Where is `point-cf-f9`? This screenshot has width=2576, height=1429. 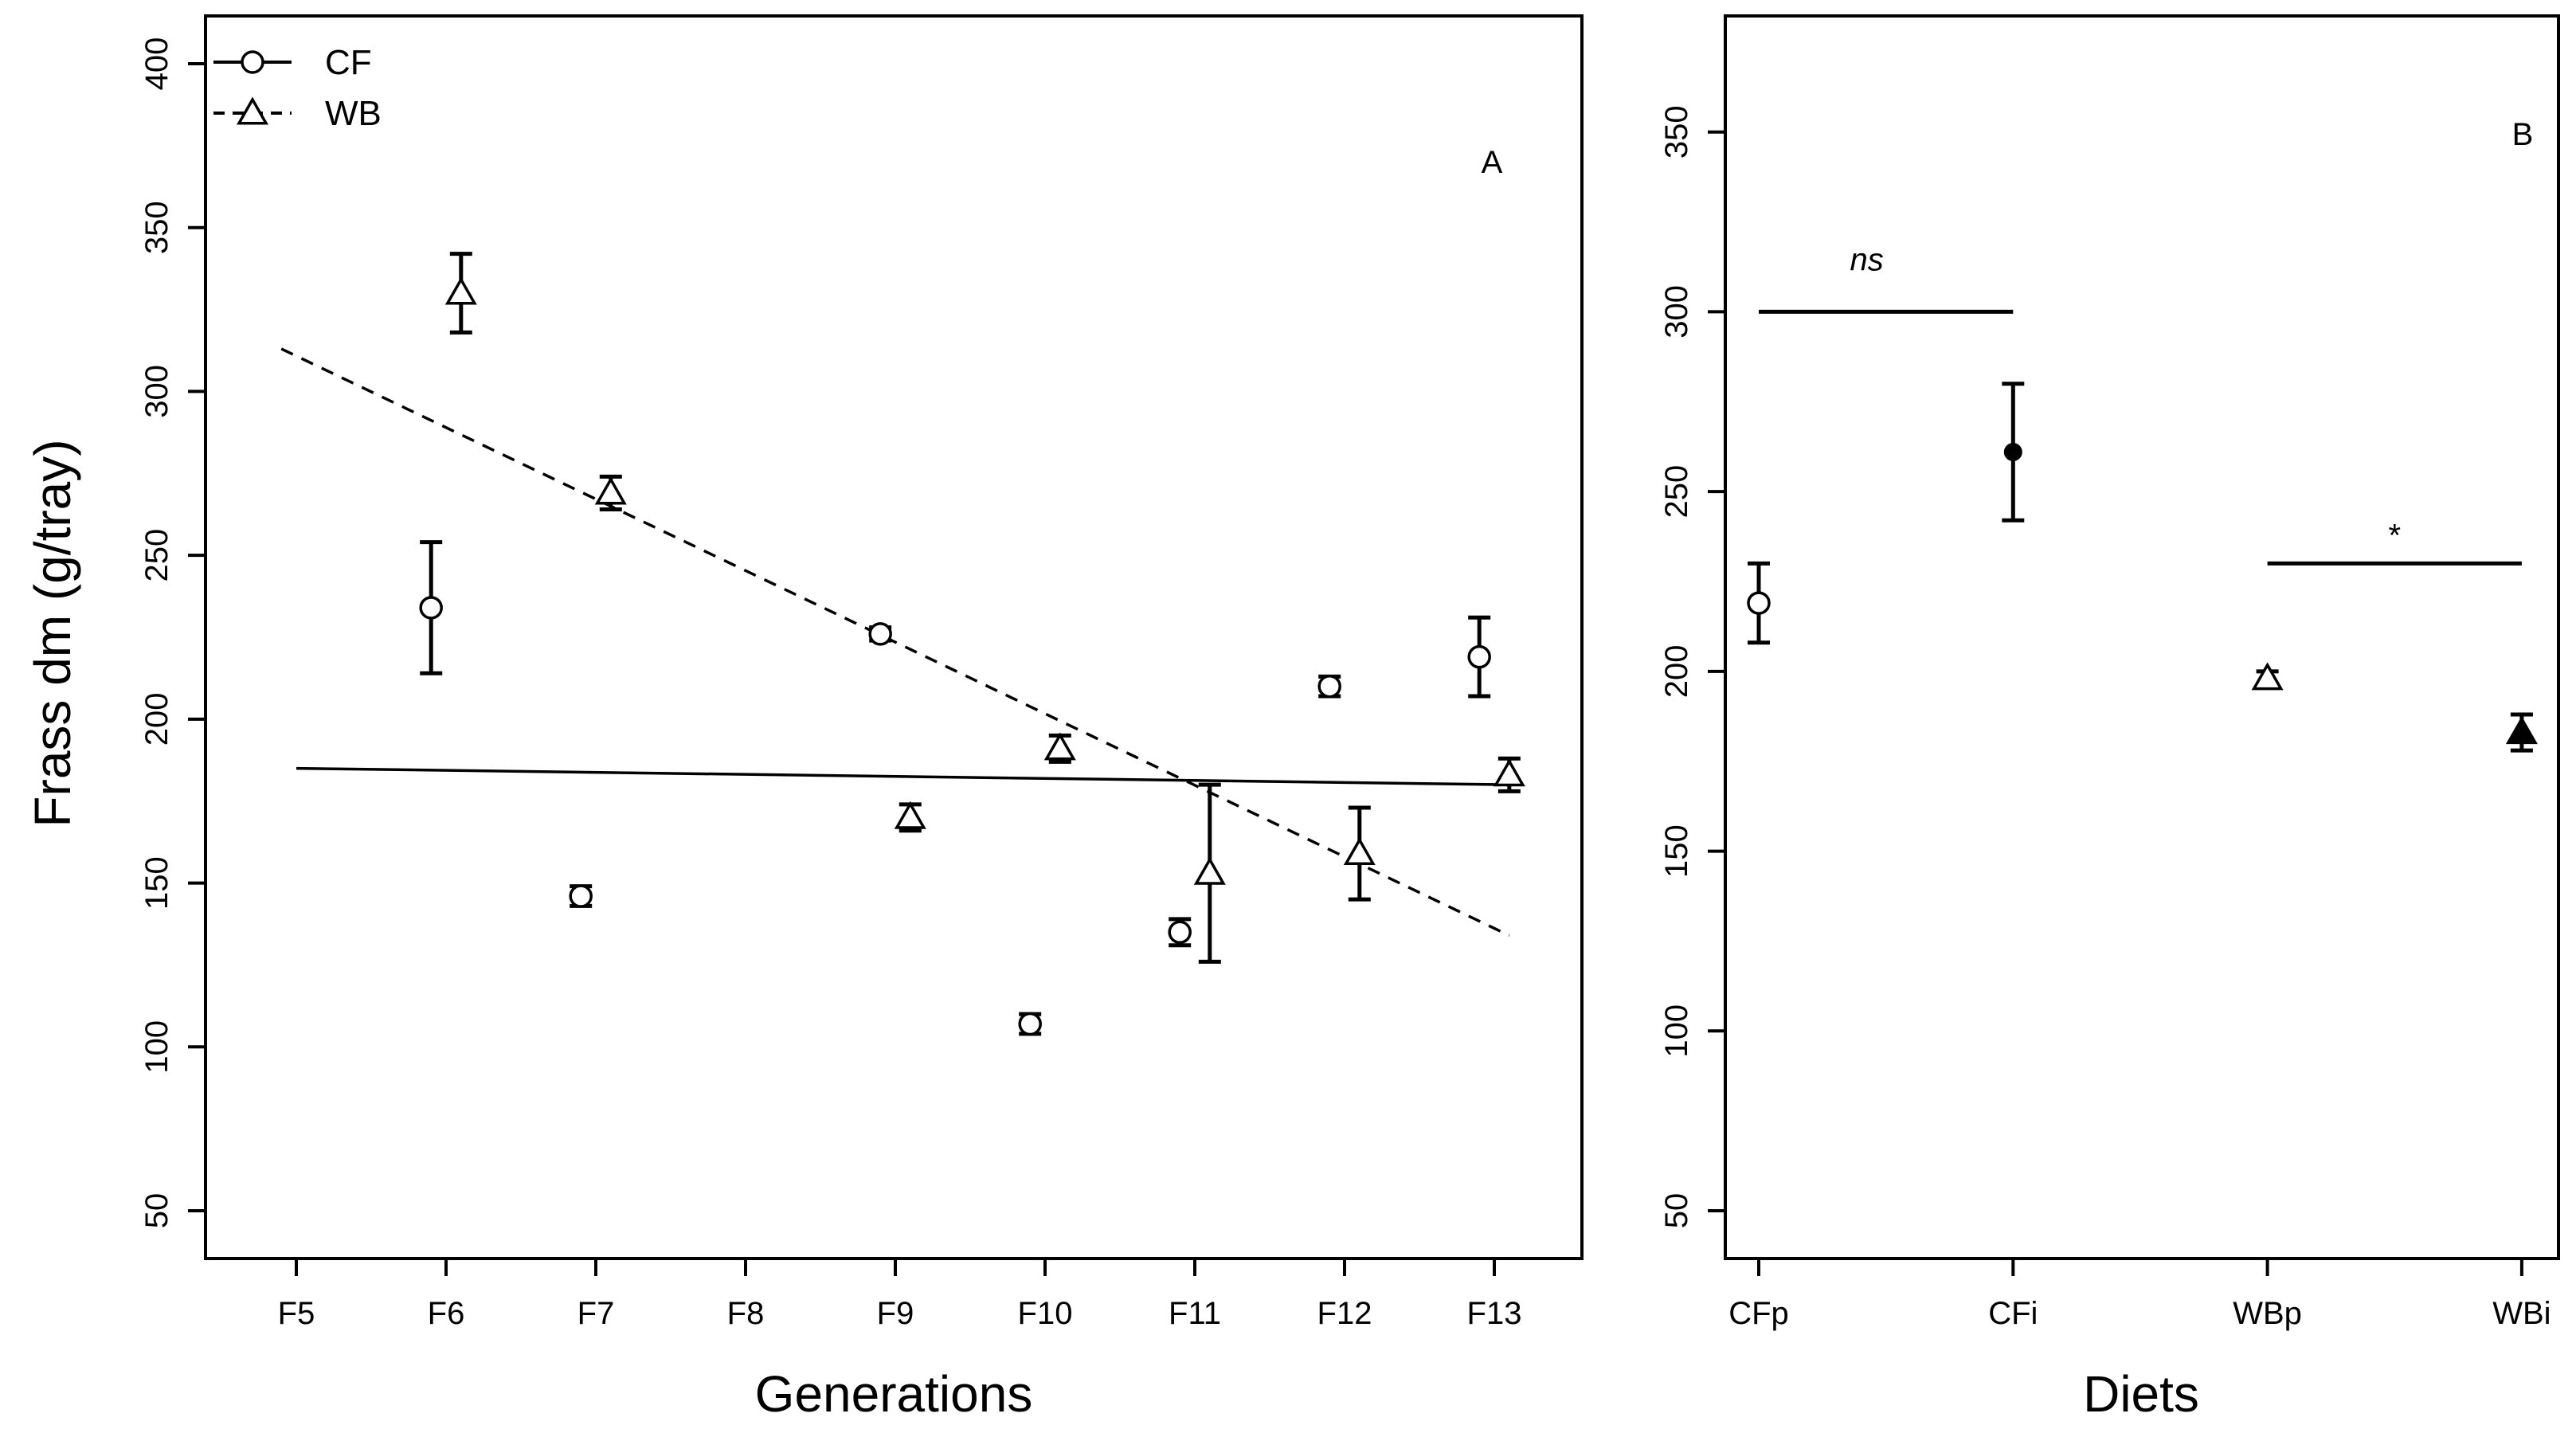
point-cf-f9 is located at coordinates (880, 634).